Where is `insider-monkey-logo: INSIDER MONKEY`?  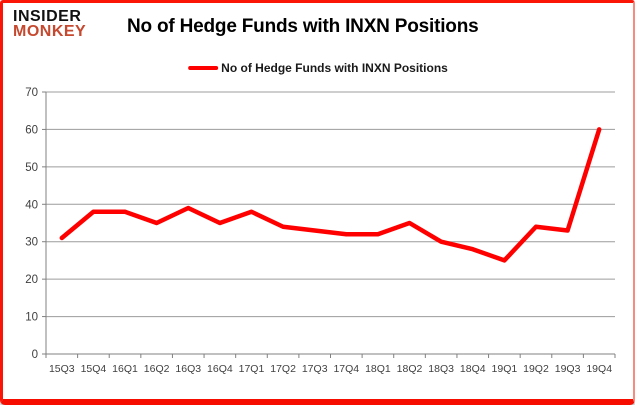 insider-monkey-logo: INSIDER MONKEY is located at coordinates (50, 24).